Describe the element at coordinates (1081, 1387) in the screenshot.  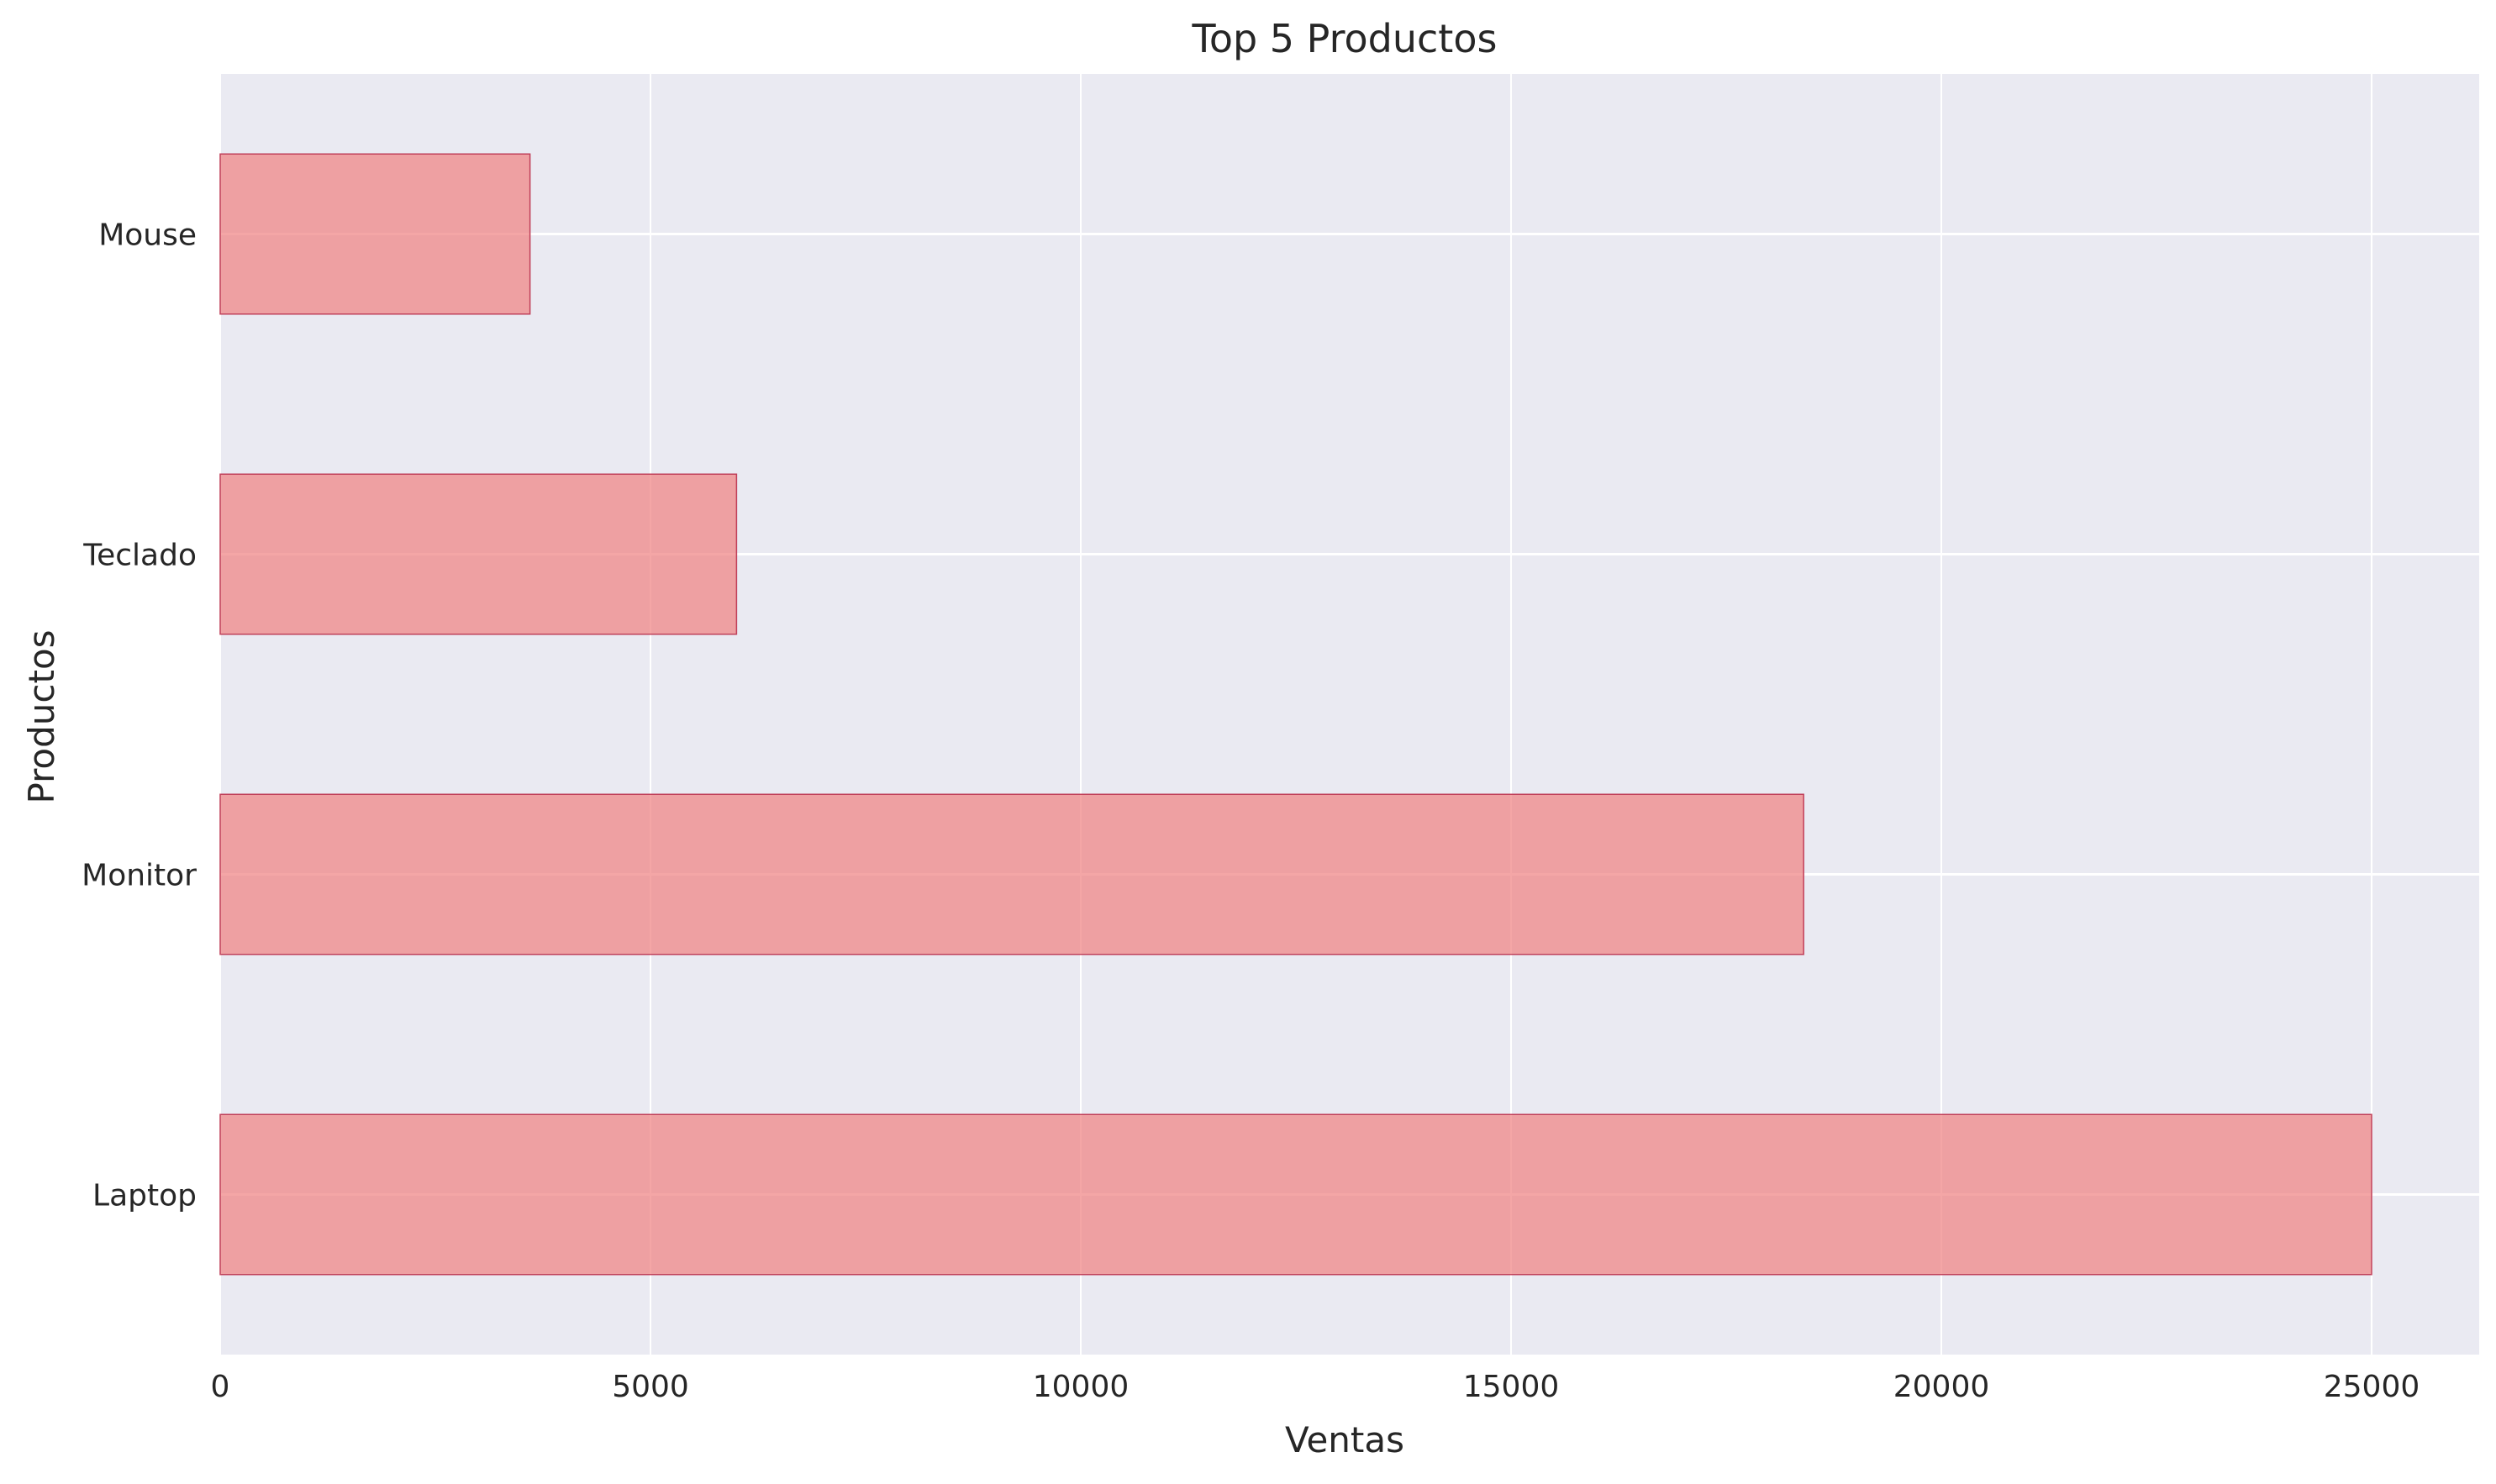
I see `x-tick-label: 10000` at that location.